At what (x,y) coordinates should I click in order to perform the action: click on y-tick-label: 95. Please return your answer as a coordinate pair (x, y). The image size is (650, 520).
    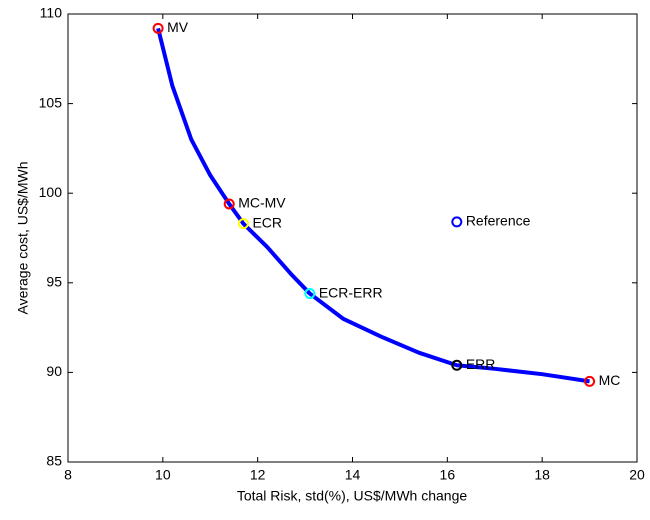
    Looking at the image, I should click on (54, 282).